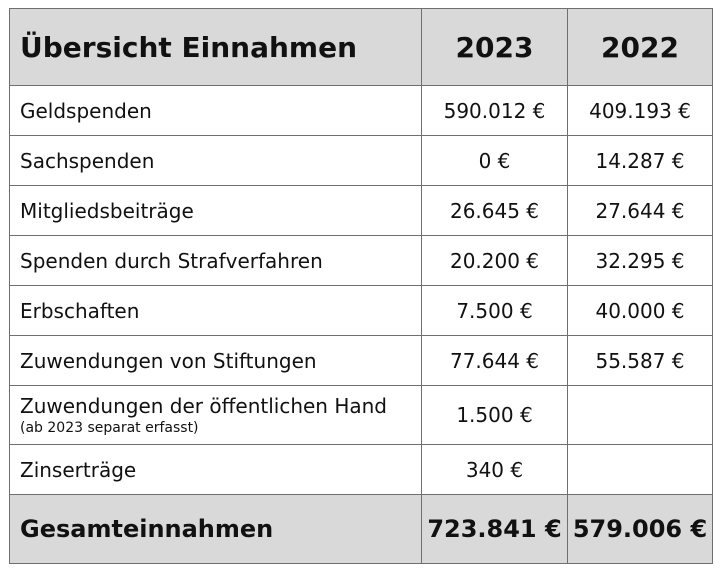  What do you see at coordinates (215, 47) in the screenshot?
I see `table-title: Übersicht Einnahmen` at bounding box center [215, 47].